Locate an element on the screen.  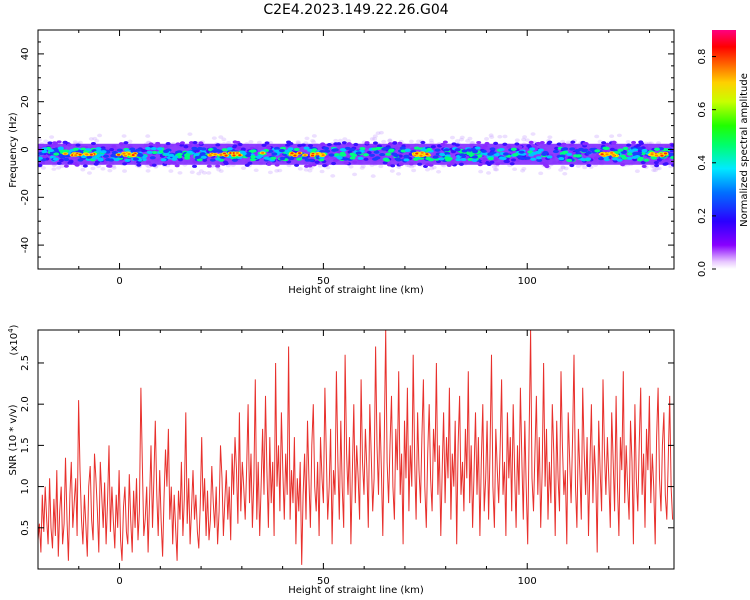
y-tick-label: 2.0 is located at coordinates (25, 404).